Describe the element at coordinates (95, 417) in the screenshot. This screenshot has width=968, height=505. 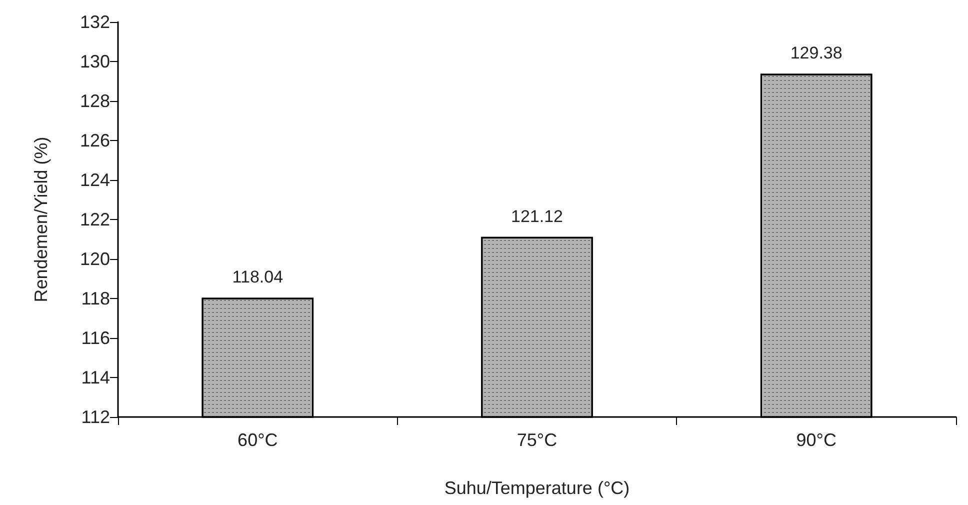
I see `y-tick-label: 112` at that location.